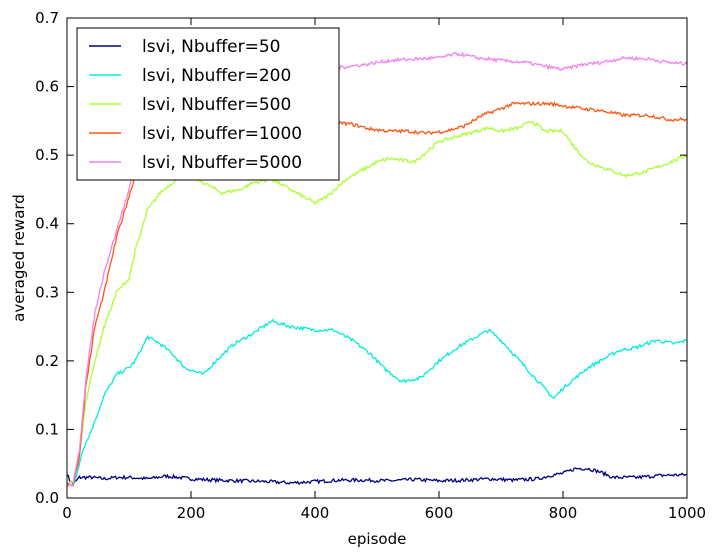  Describe the element at coordinates (47, 155) in the screenshot. I see `y-tick-label: 0.5` at that location.